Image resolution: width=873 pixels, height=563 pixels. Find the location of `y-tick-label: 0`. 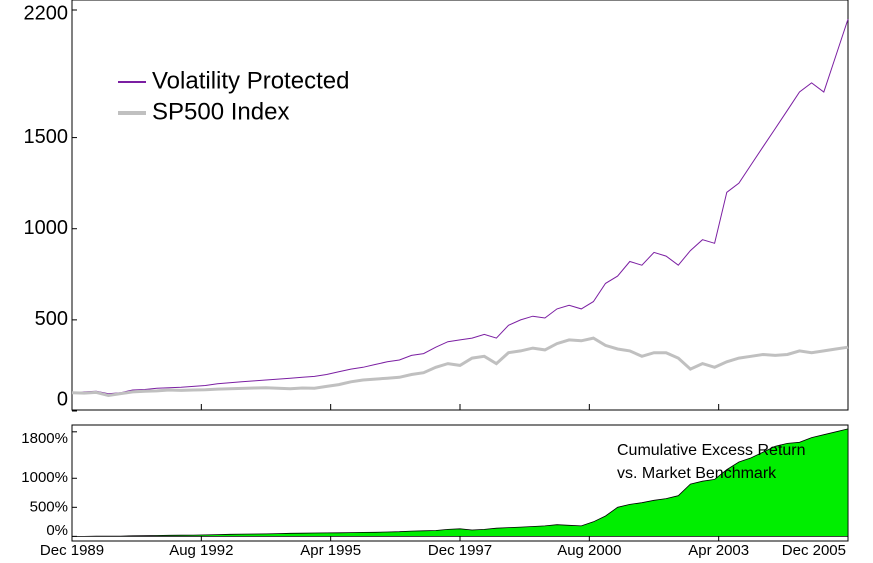

y-tick-label: 0 is located at coordinates (62, 399).